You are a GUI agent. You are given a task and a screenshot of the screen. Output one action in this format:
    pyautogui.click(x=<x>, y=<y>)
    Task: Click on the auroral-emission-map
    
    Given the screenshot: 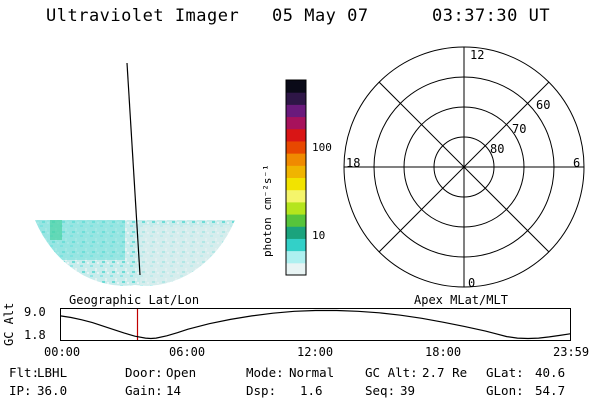 What is the action you would take?
    pyautogui.click(x=135, y=253)
    